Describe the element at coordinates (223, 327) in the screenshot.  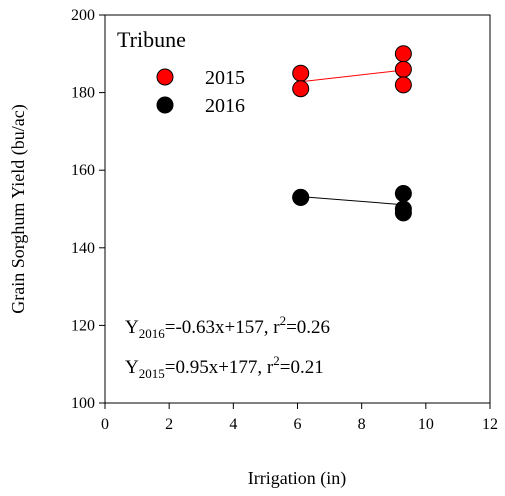
I see `annotation-eq: =-0.63x+157, r` at that location.